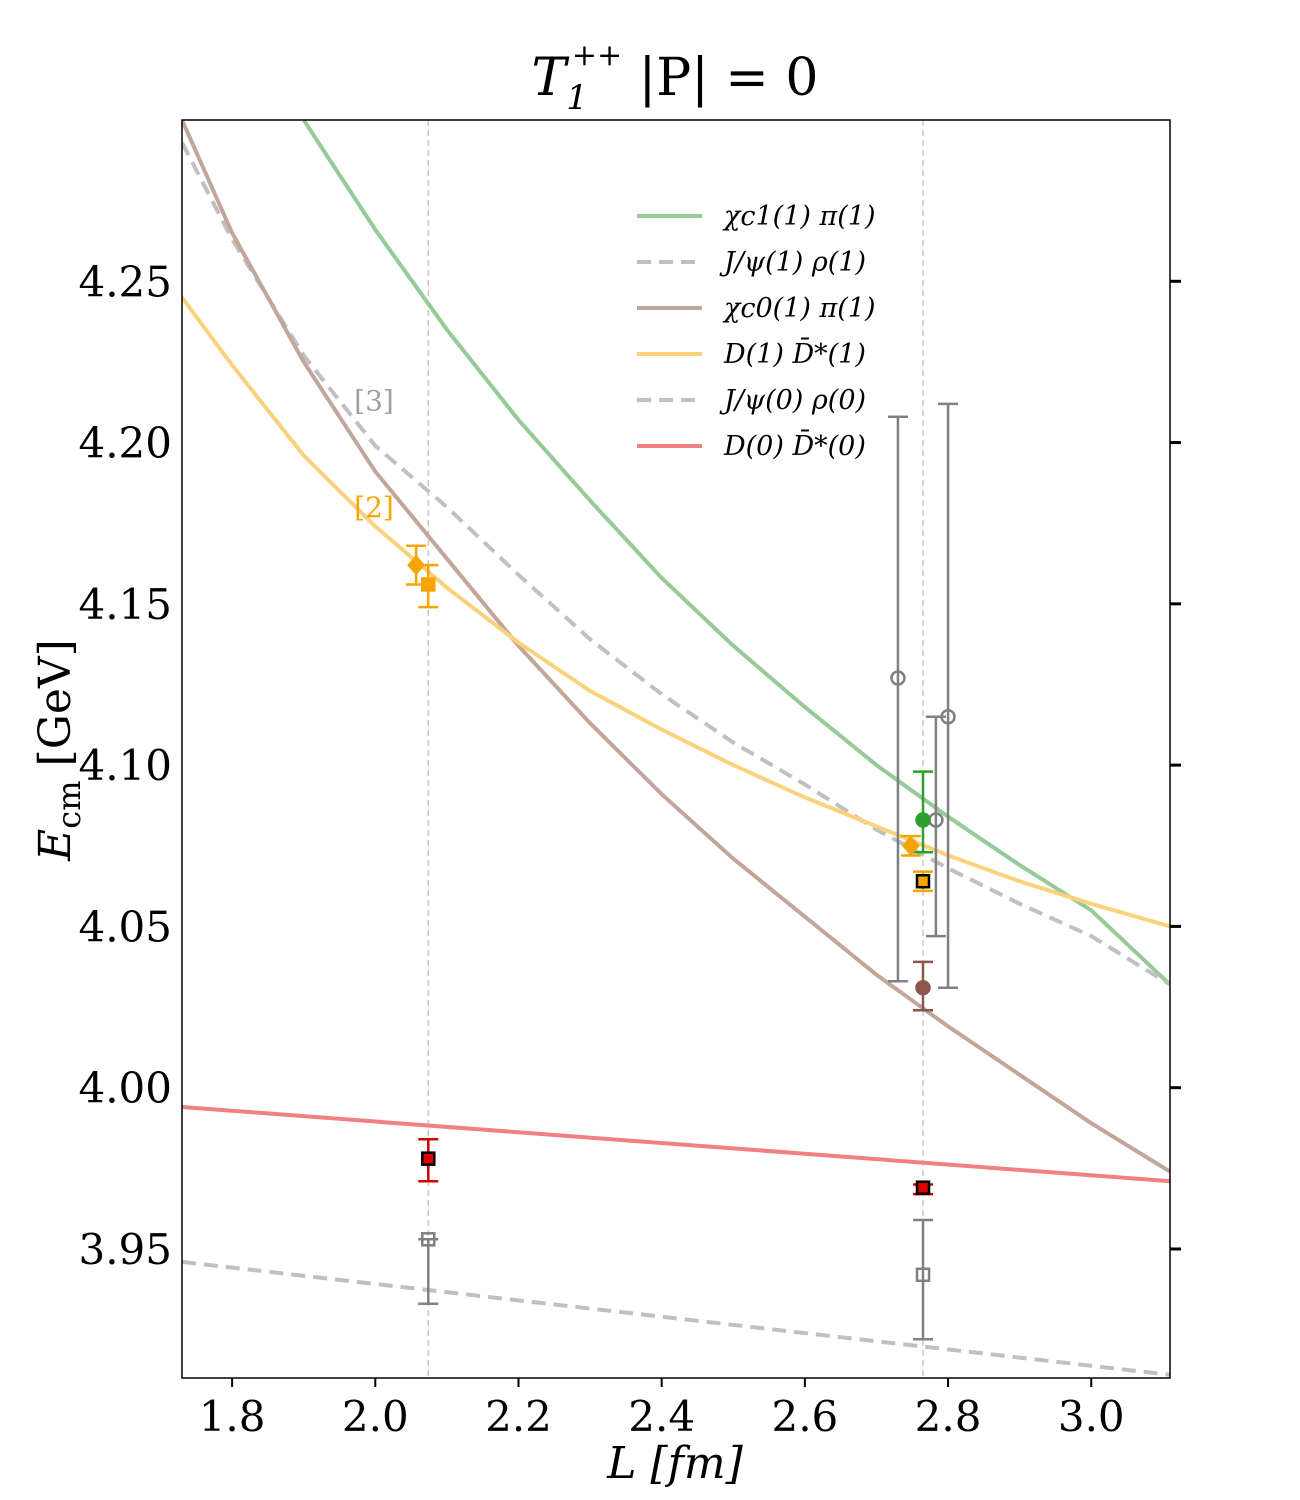 Image resolution: width=1300 pixels, height=1500 pixels. I want to click on chart-title: T1++ |P| = 0, so click(675, 78).